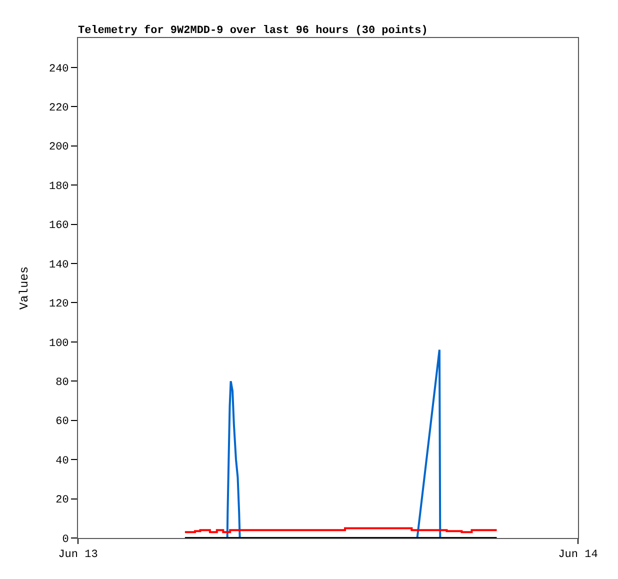 Image resolution: width=618 pixels, height=579 pixels. What do you see at coordinates (58, 148) in the screenshot?
I see `y-tick-label: 200` at bounding box center [58, 148].